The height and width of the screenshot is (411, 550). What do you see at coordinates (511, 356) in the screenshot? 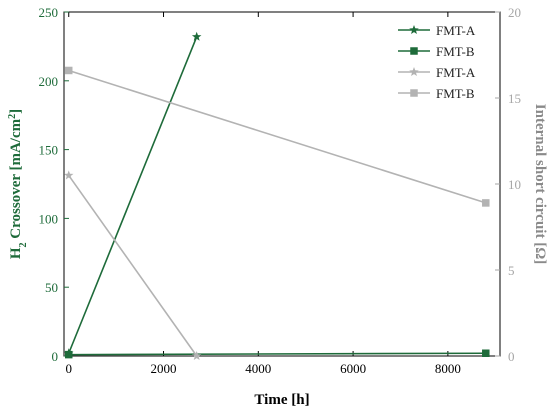
I see `right-y-tick-label: 0` at bounding box center [511, 356].